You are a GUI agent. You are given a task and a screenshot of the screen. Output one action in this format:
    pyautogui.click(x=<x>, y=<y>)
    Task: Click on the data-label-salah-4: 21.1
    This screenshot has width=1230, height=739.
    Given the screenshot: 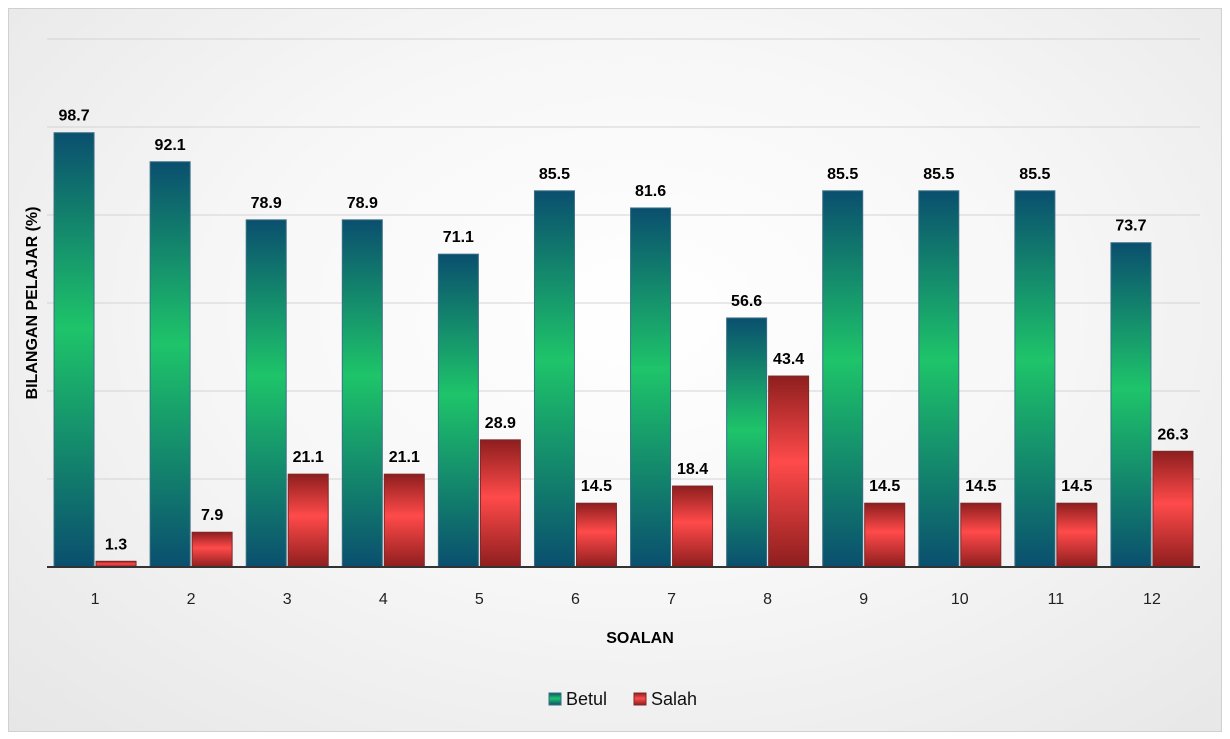 What is the action you would take?
    pyautogui.click(x=404, y=457)
    